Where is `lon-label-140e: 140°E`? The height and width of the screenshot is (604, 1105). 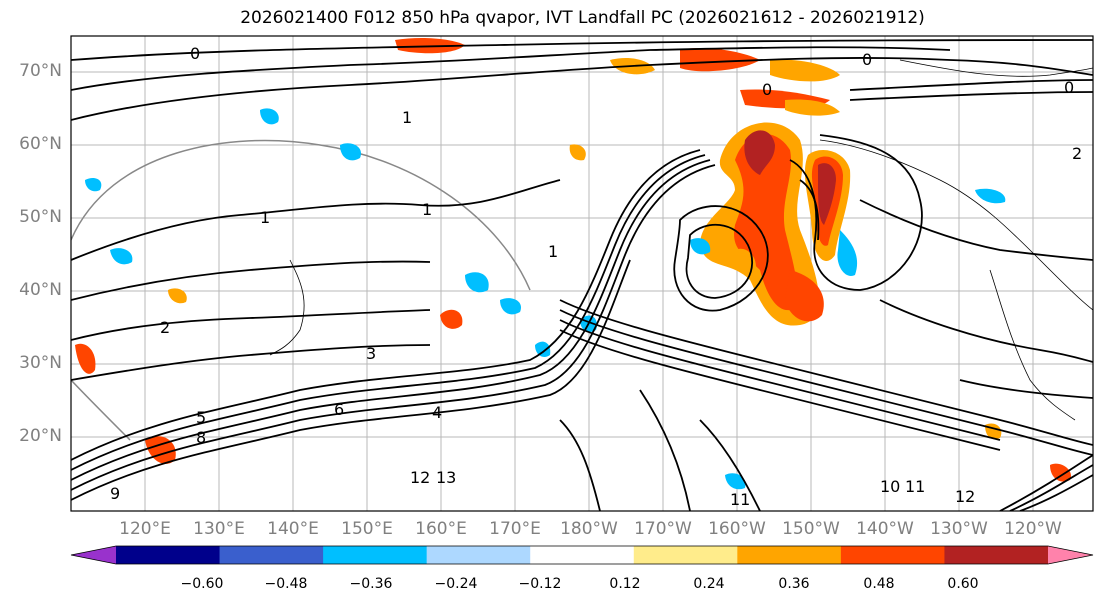
lon-label-140e: 140°E is located at coordinates (293, 529).